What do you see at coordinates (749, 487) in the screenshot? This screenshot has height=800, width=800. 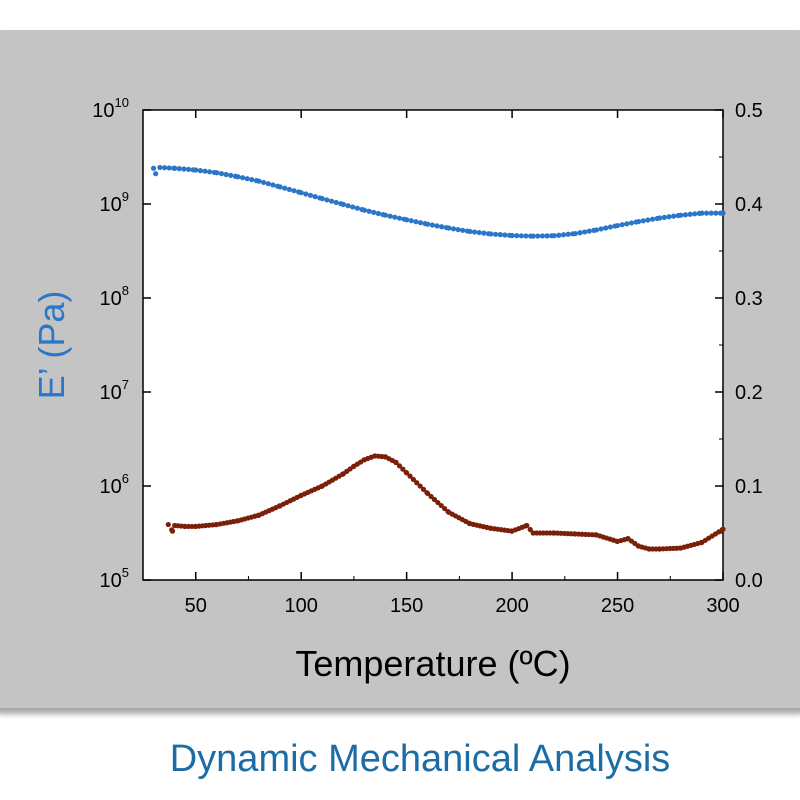 I see `right-y-tick-label: 0.1` at bounding box center [749, 487].